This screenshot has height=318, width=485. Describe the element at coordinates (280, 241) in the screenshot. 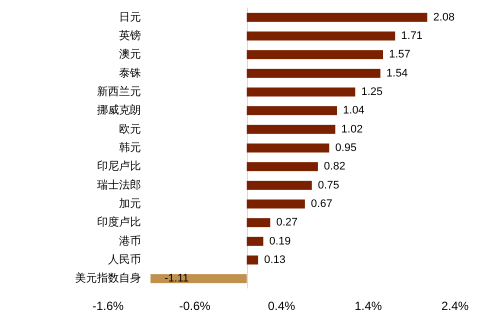

I see `data-label: 0.19` at that location.